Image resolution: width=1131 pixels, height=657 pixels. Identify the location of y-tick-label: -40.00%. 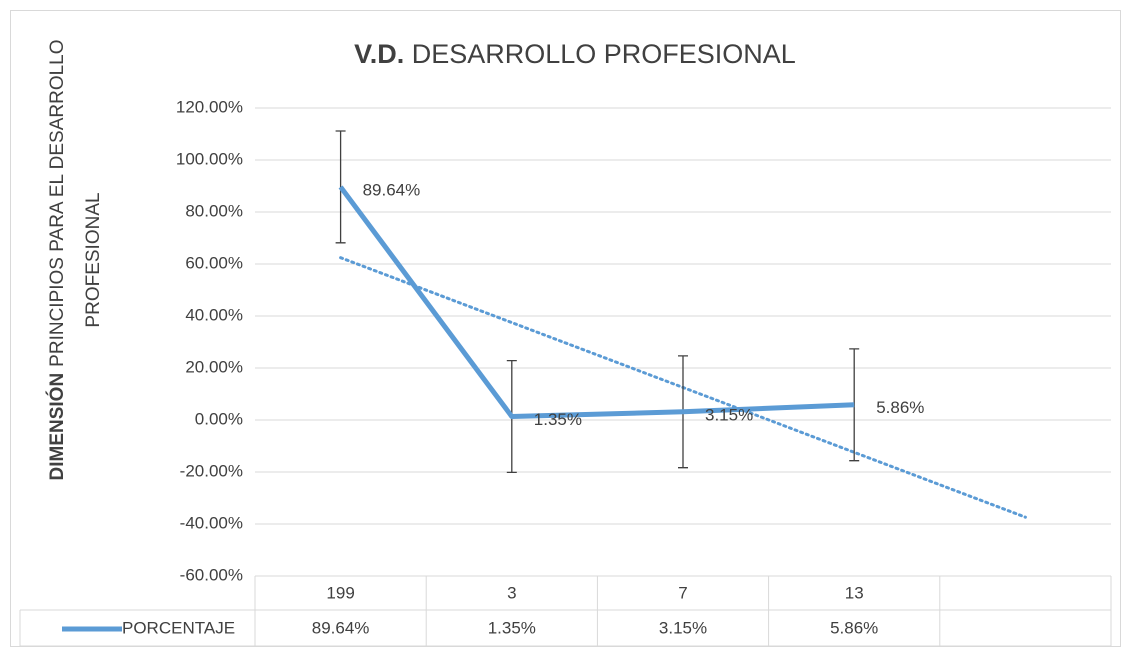
(211, 522).